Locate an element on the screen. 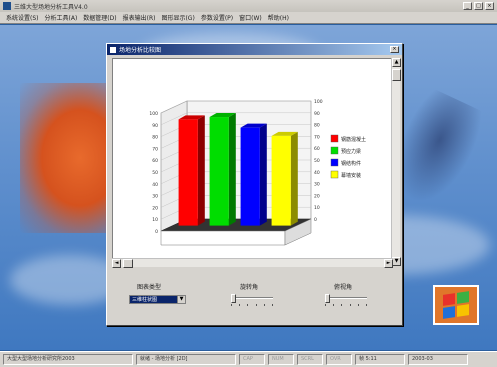  y-tick-label-right: 0 is located at coordinates (315, 220).